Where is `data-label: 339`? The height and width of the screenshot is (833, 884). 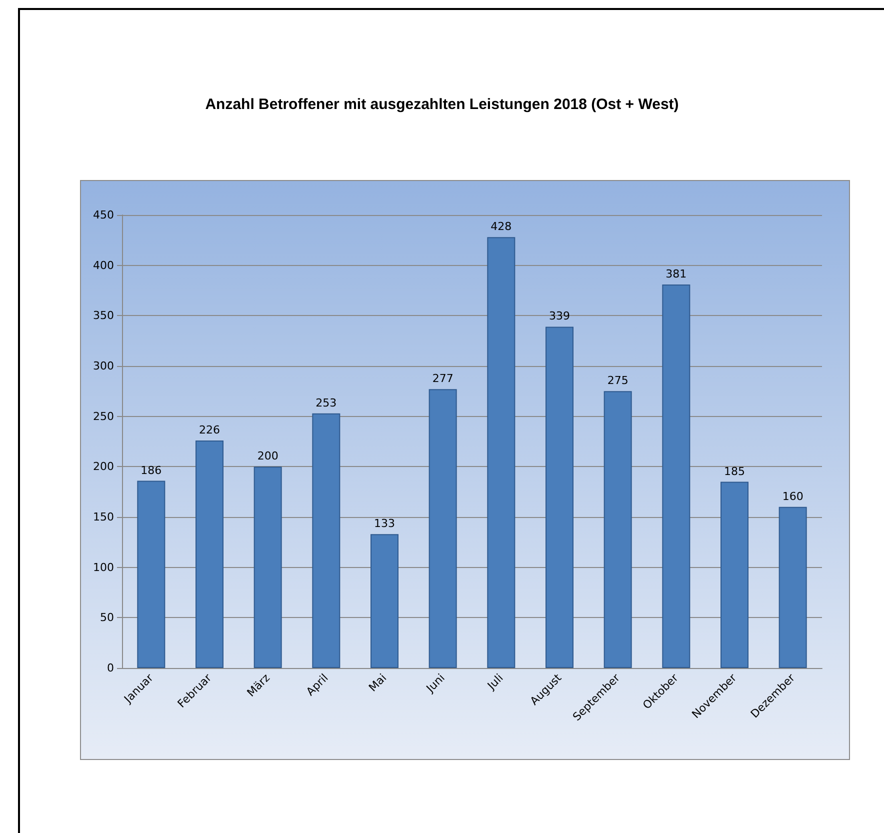 data-label: 339 is located at coordinates (559, 316).